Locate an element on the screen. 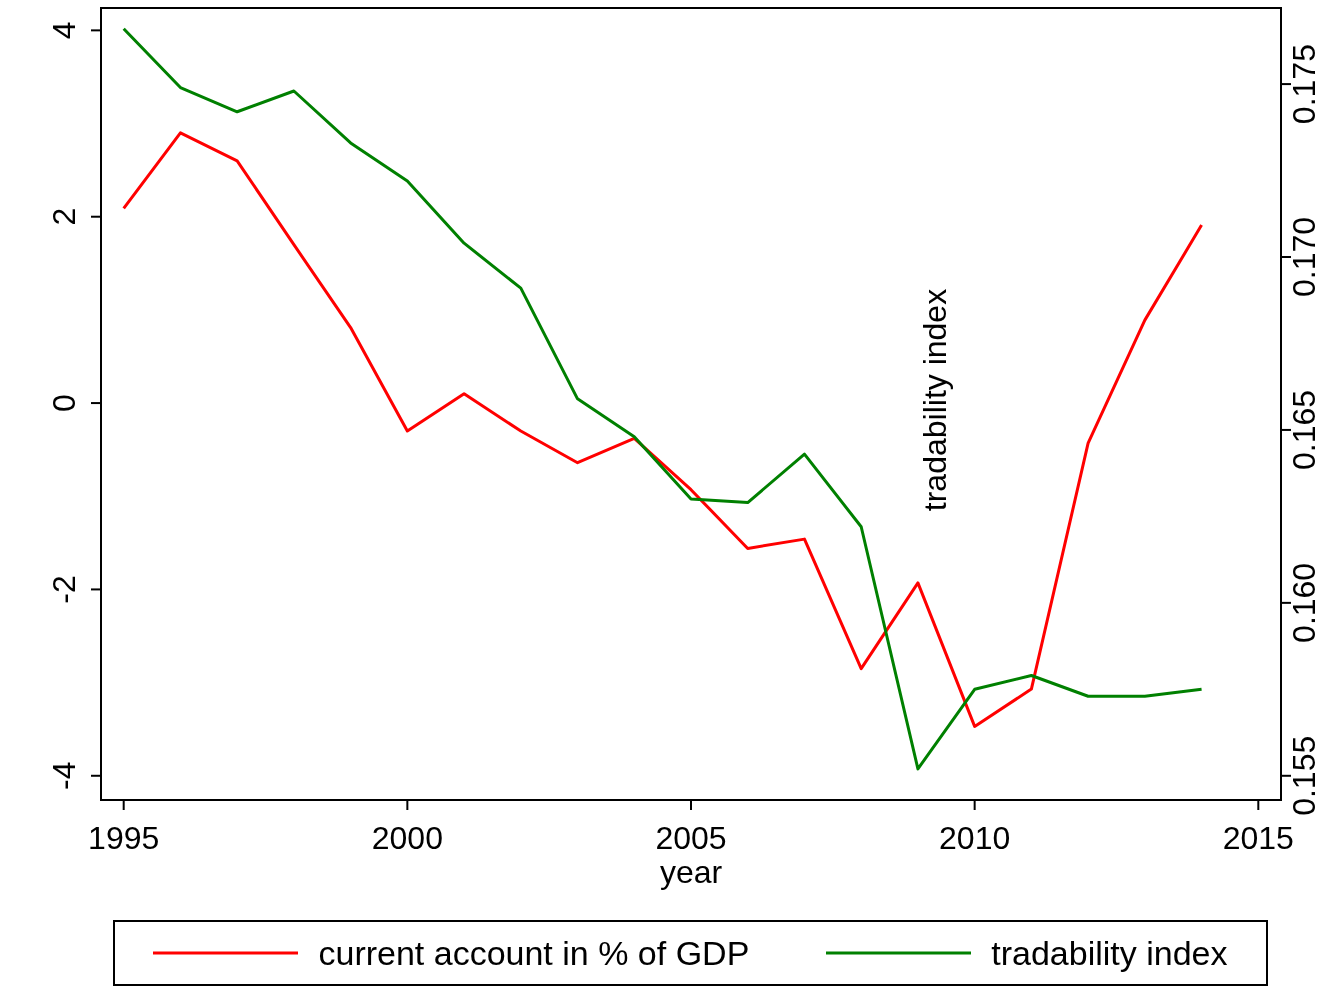 This screenshot has width=1343, height=986. y2-tick-label: 0.170 is located at coordinates (1304, 257).